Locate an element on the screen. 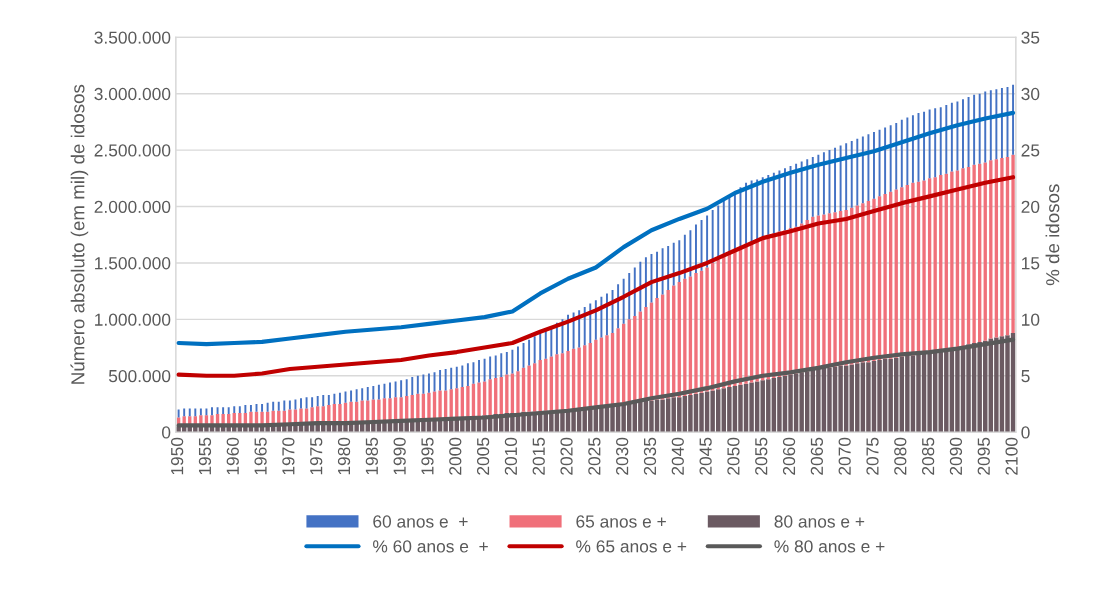 This screenshot has width=1120, height=592. legend-label: % 80 anos e + is located at coordinates (829, 546).